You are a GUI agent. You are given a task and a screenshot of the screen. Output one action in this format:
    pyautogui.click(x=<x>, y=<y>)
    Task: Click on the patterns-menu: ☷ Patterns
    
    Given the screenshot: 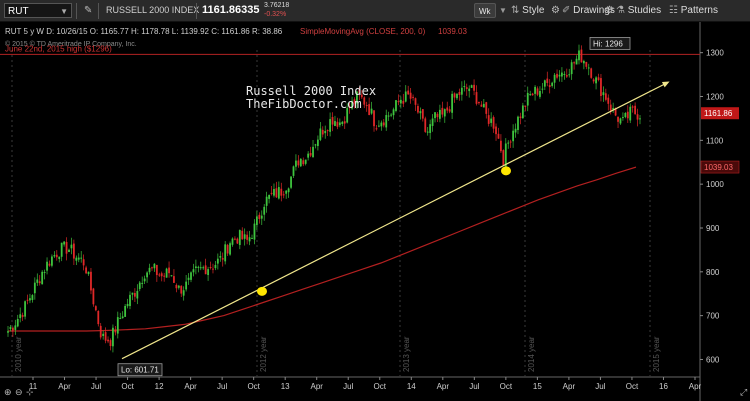 What is the action you would take?
    pyautogui.click(x=693, y=10)
    